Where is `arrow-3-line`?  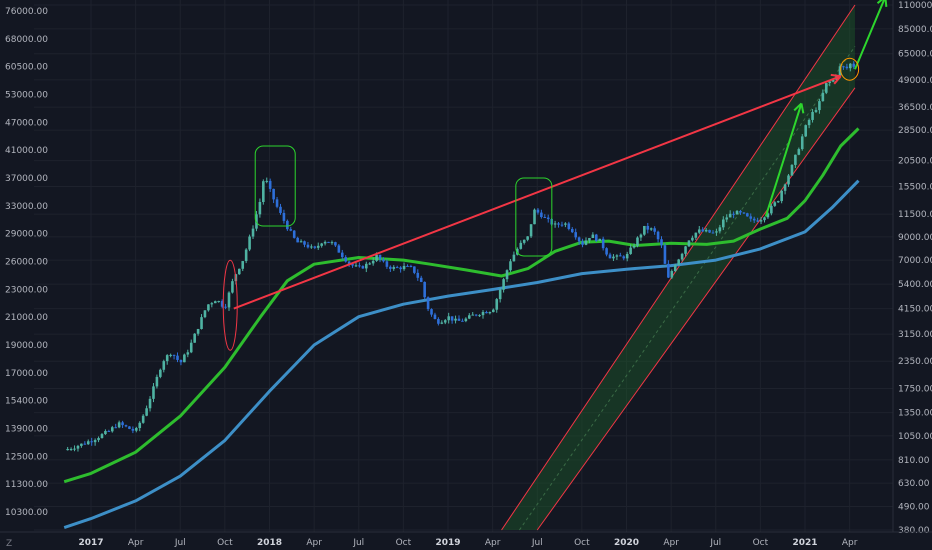 arrow-3-line is located at coordinates (870, 35).